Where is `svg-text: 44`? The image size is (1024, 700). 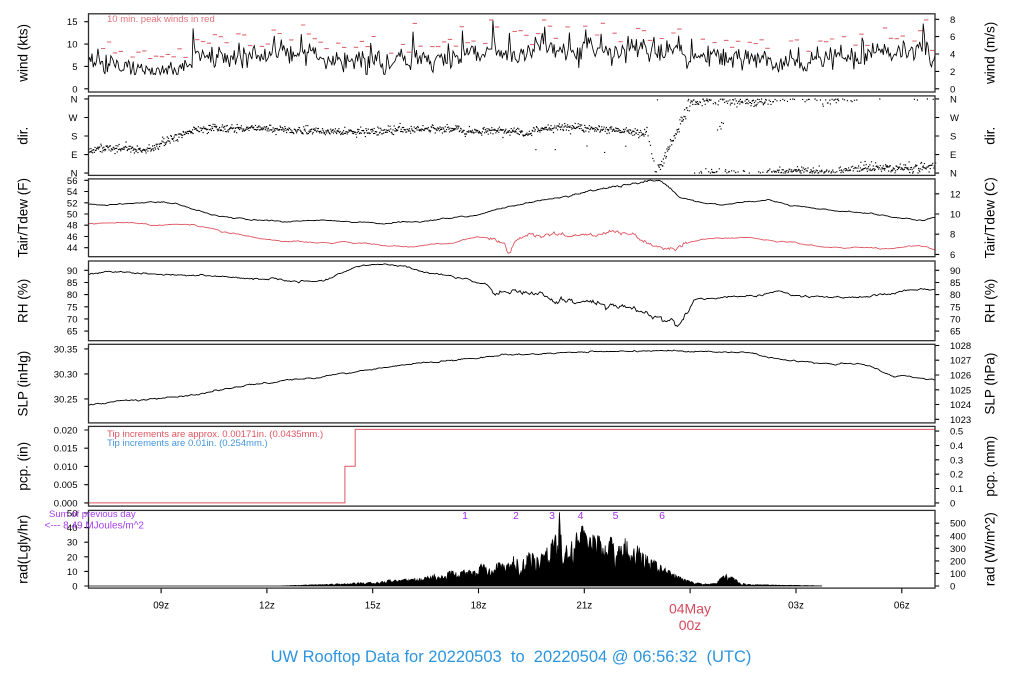
svg-text: 44 is located at coordinates (72, 248).